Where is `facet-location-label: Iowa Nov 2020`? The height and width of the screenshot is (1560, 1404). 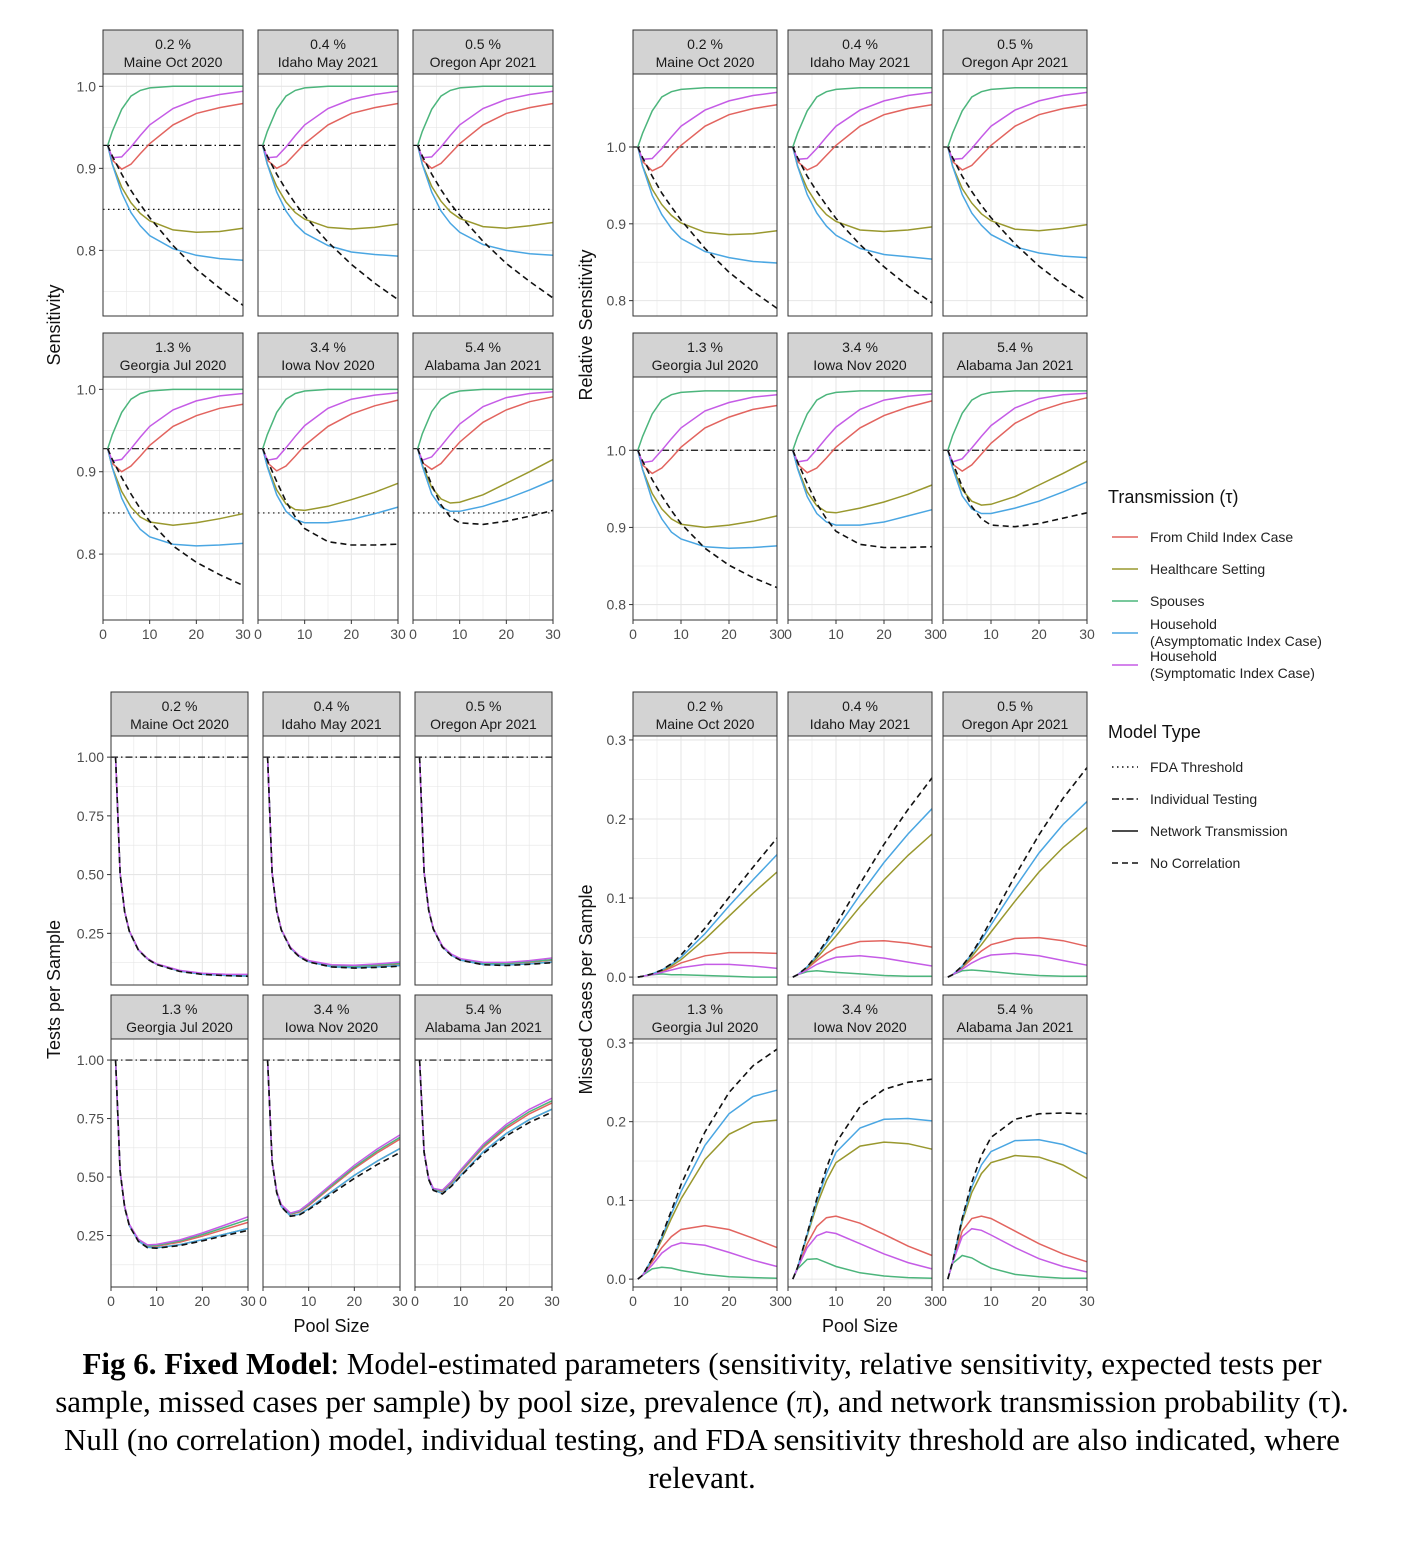
facet-location-label: Iowa Nov 2020 is located at coordinates (860, 365).